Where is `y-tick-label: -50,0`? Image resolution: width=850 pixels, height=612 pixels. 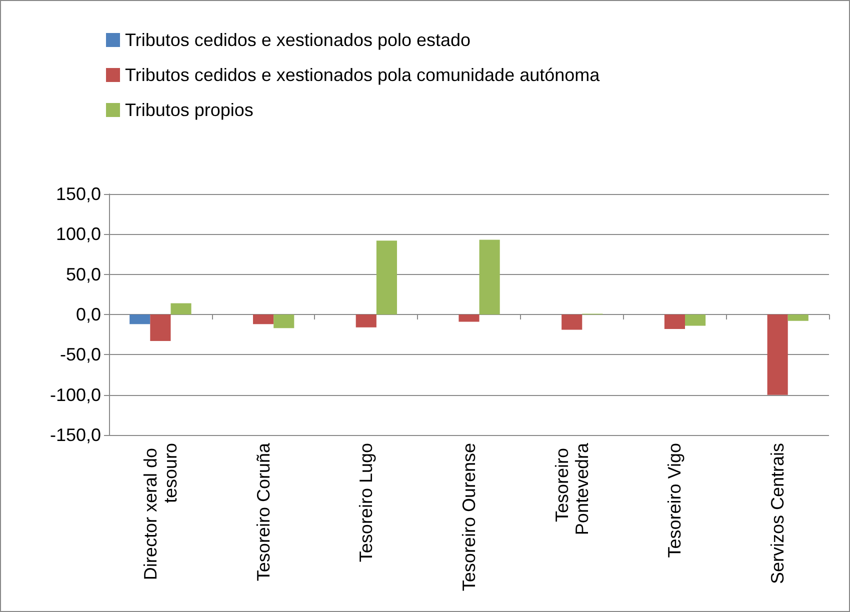
y-tick-label: -50,0 is located at coordinates (80, 354).